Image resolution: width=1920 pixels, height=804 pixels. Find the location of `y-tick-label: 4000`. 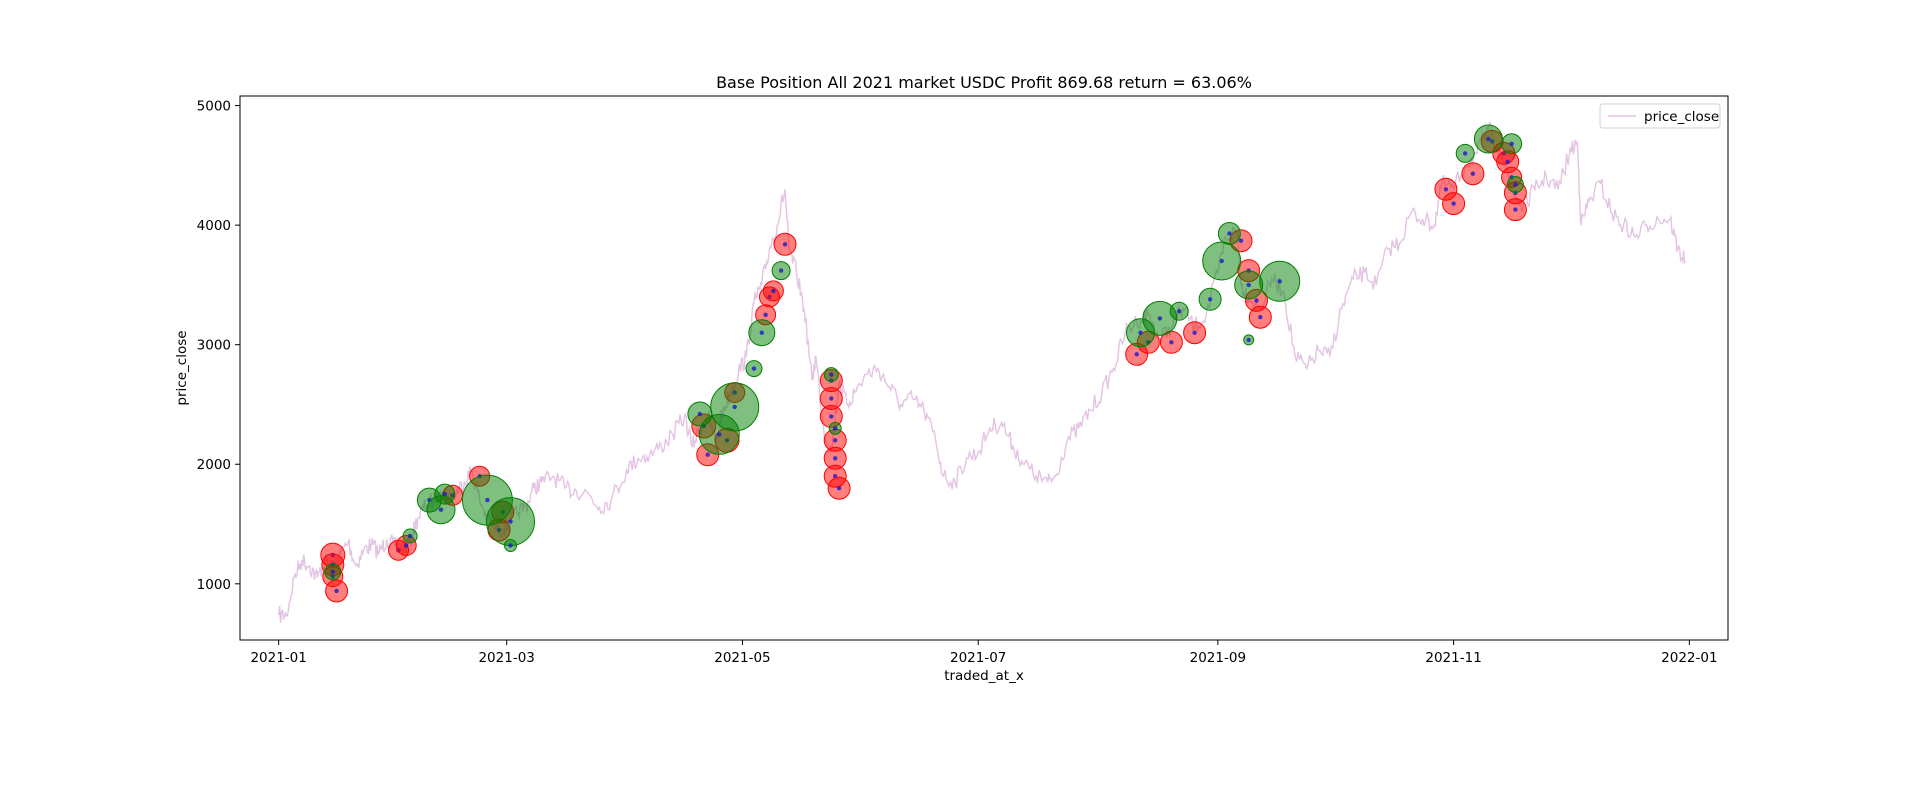

y-tick-label: 4000 is located at coordinates (214, 226).